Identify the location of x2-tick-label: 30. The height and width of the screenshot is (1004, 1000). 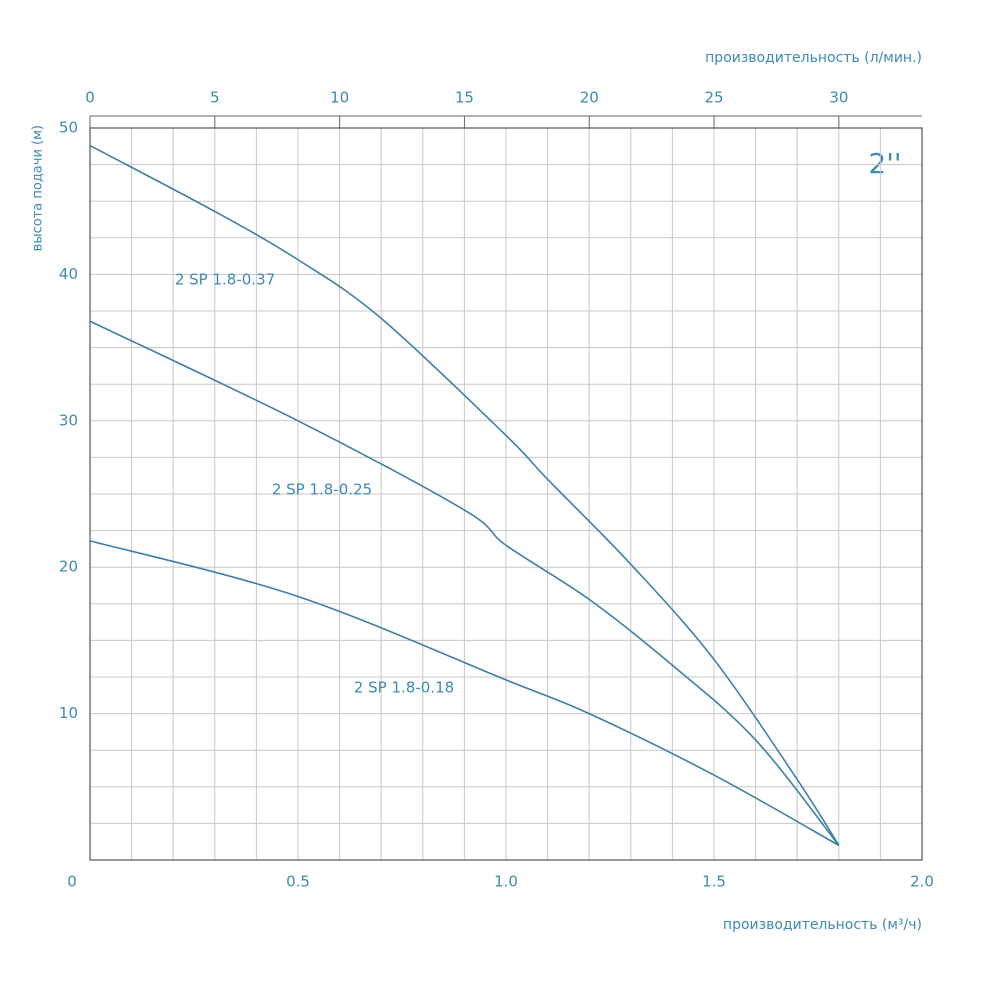
(838, 98).